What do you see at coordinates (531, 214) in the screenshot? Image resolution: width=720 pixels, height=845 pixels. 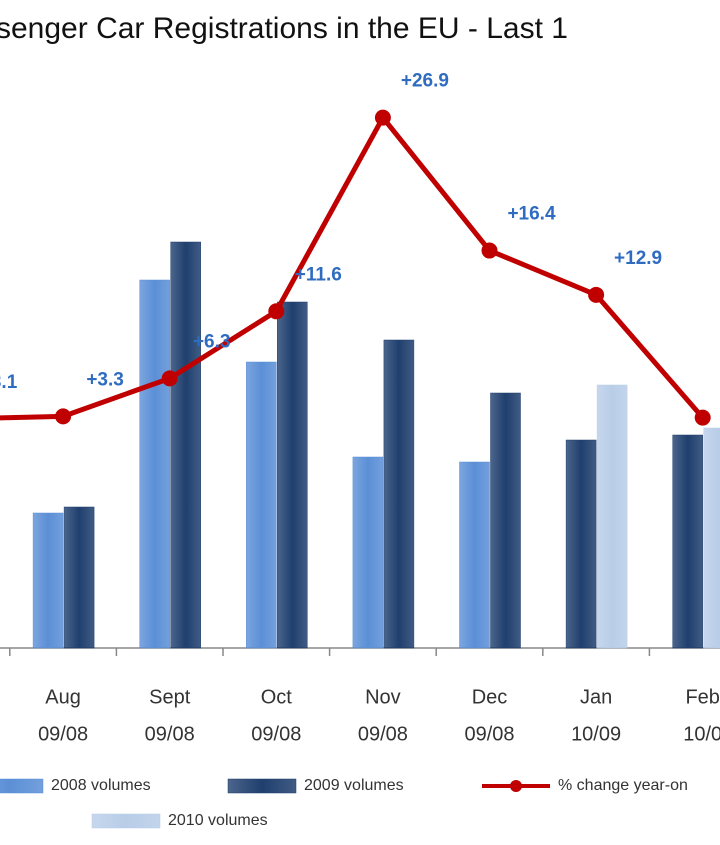 I see `data-label: +16.4` at bounding box center [531, 214].